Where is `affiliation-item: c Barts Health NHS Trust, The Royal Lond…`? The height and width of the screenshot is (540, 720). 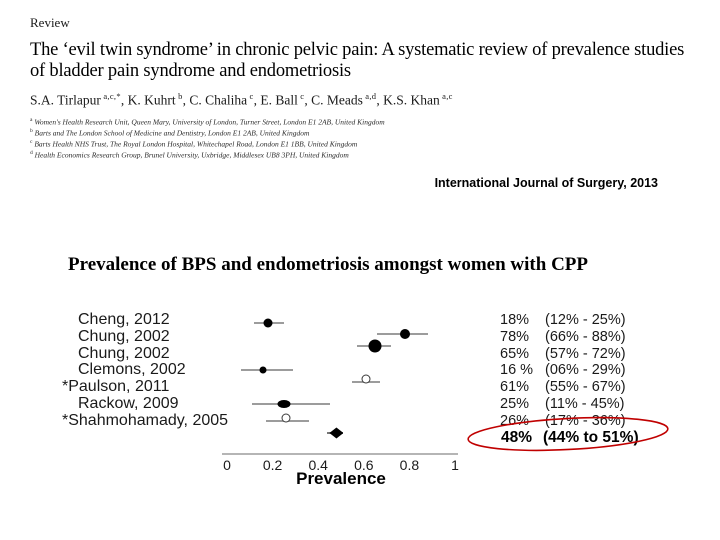
affiliation-item: c Barts Health NHS Trust, The Royal Lond… is located at coordinates (194, 144).